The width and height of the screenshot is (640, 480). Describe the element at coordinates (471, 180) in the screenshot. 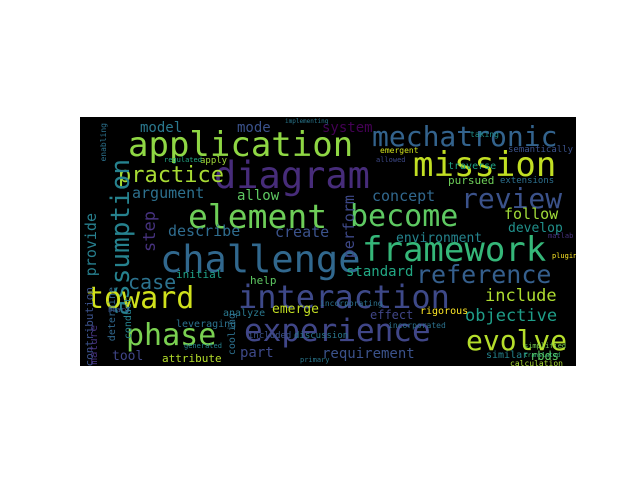

I see `word-pursued: pursued` at that location.